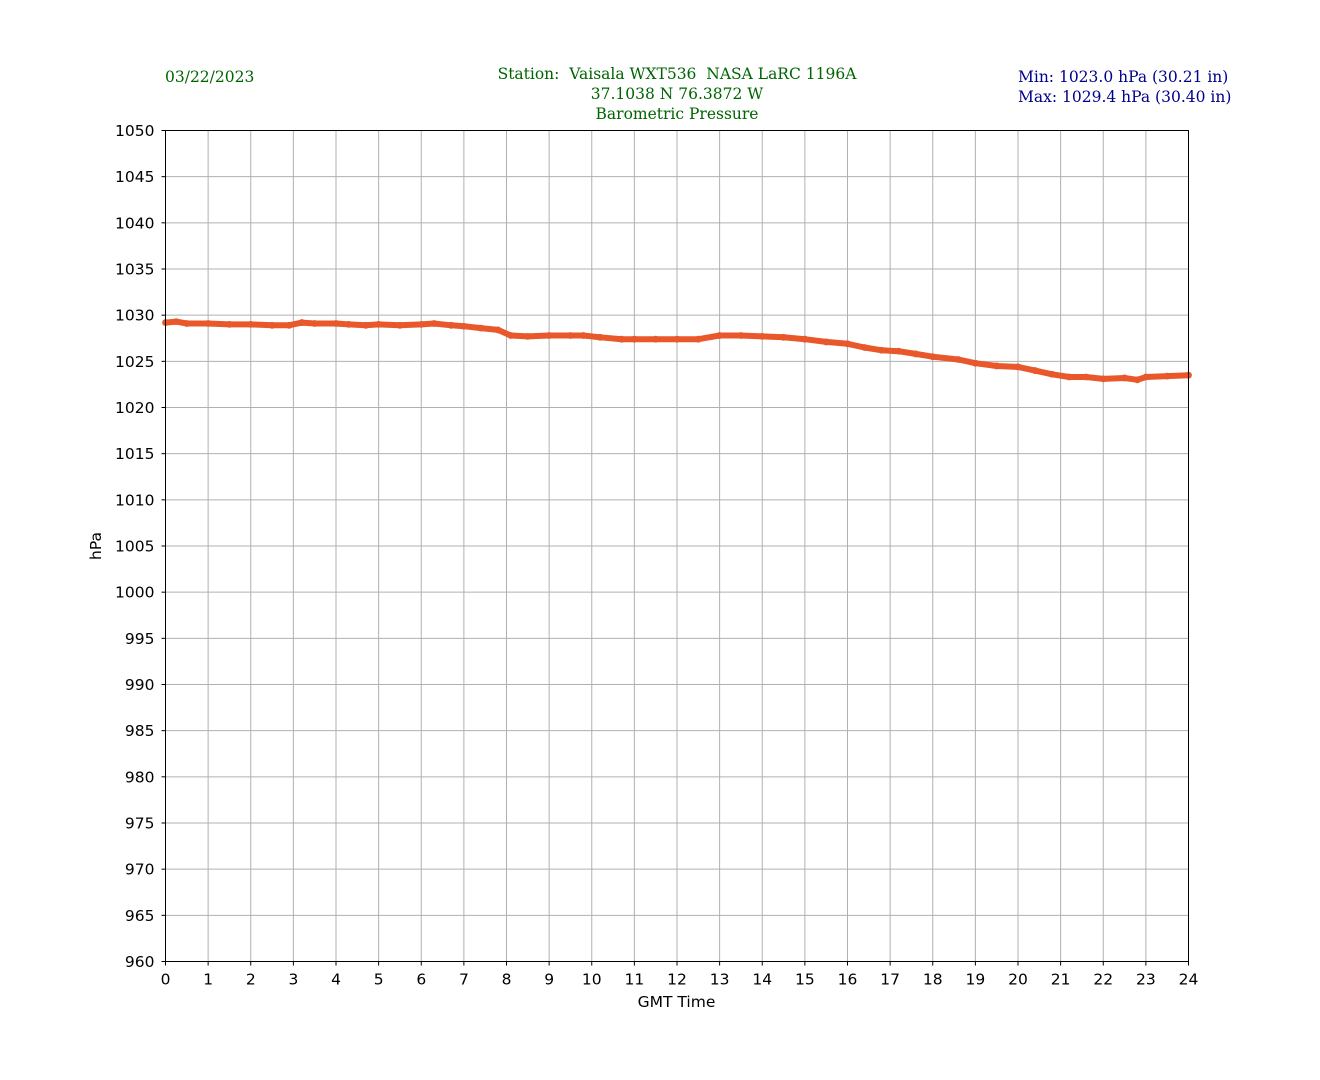 Image resolution: width=1320 pixels, height=1080 pixels. I want to click on x-tick-label: 21, so click(1061, 980).